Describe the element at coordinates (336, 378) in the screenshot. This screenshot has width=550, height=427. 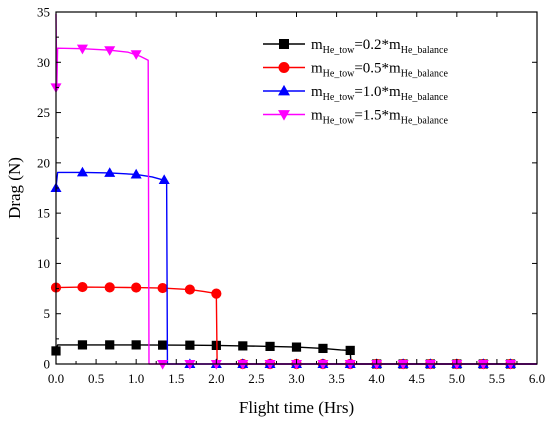
I see `x-tick-label: 3.5` at that location.